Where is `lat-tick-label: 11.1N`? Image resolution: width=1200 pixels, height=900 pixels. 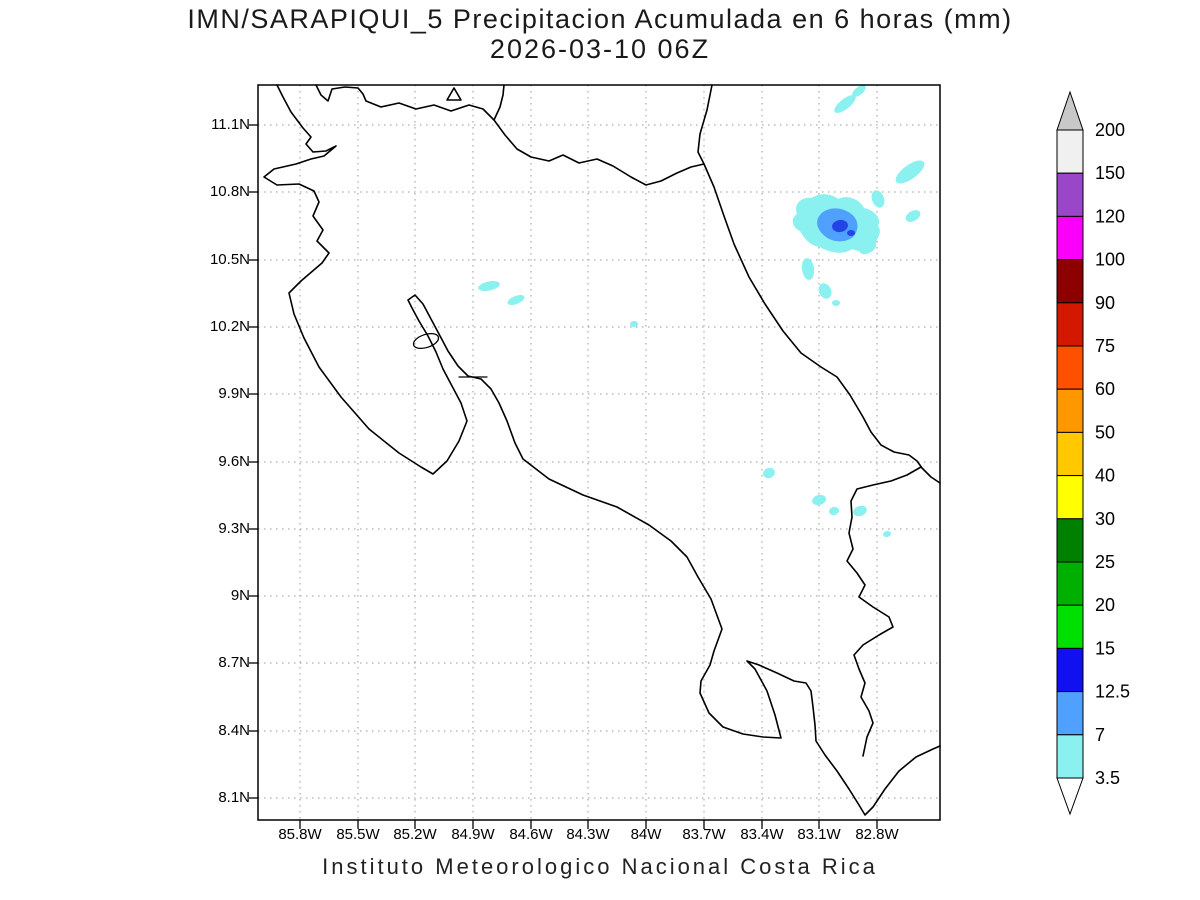 lat-tick-label: 11.1N is located at coordinates (230, 124).